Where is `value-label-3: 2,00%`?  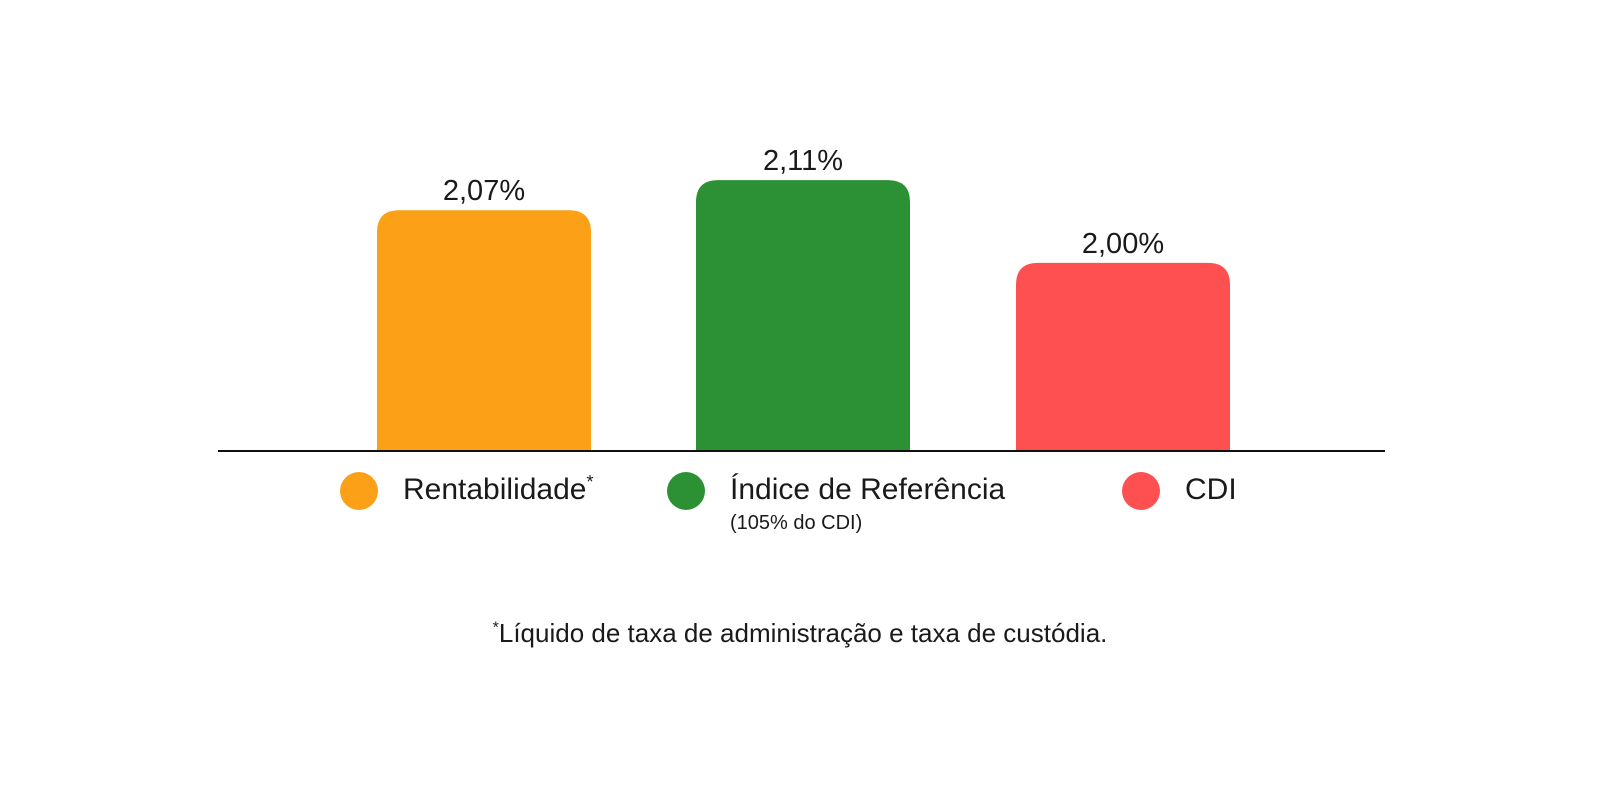 value-label-3: 2,00% is located at coordinates (1123, 244).